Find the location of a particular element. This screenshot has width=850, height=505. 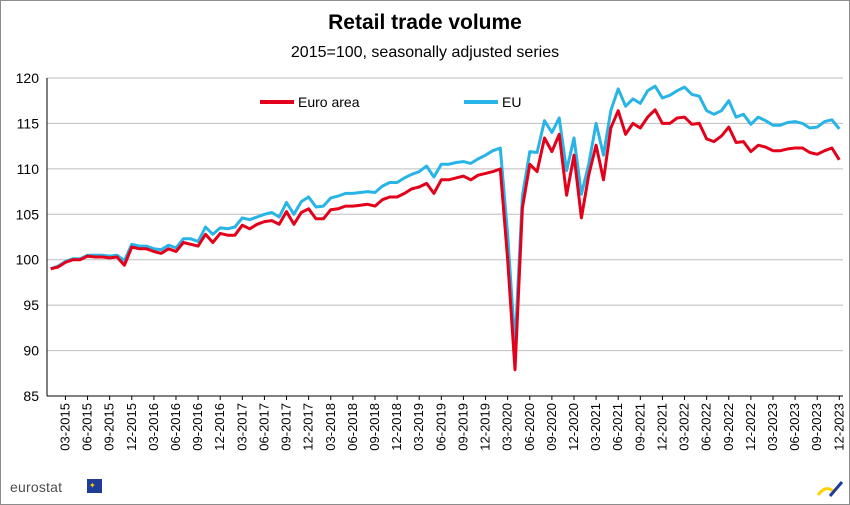

y-tick-label: 95 is located at coordinates (31, 305).